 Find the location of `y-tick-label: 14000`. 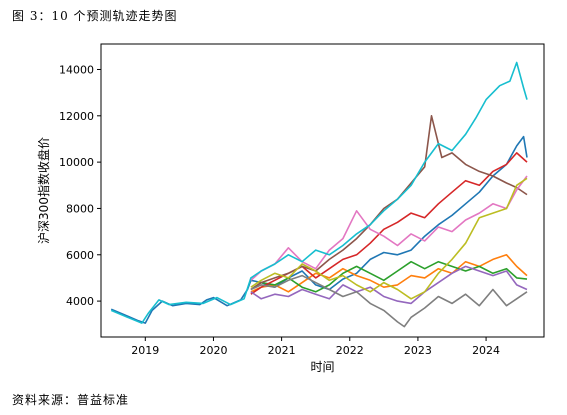

y-tick-label: 14000 is located at coordinates (76, 69).